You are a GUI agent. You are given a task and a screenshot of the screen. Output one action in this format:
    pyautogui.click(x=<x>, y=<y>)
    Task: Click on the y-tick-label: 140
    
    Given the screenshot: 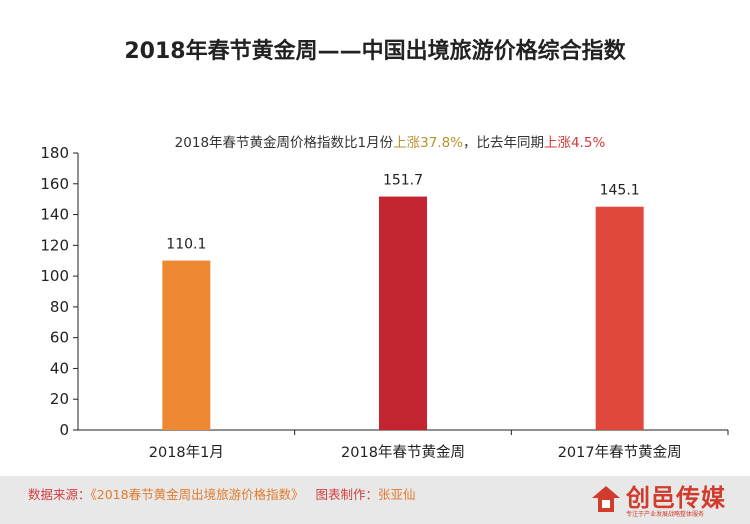 What is the action you would take?
    pyautogui.click(x=54, y=215)
    